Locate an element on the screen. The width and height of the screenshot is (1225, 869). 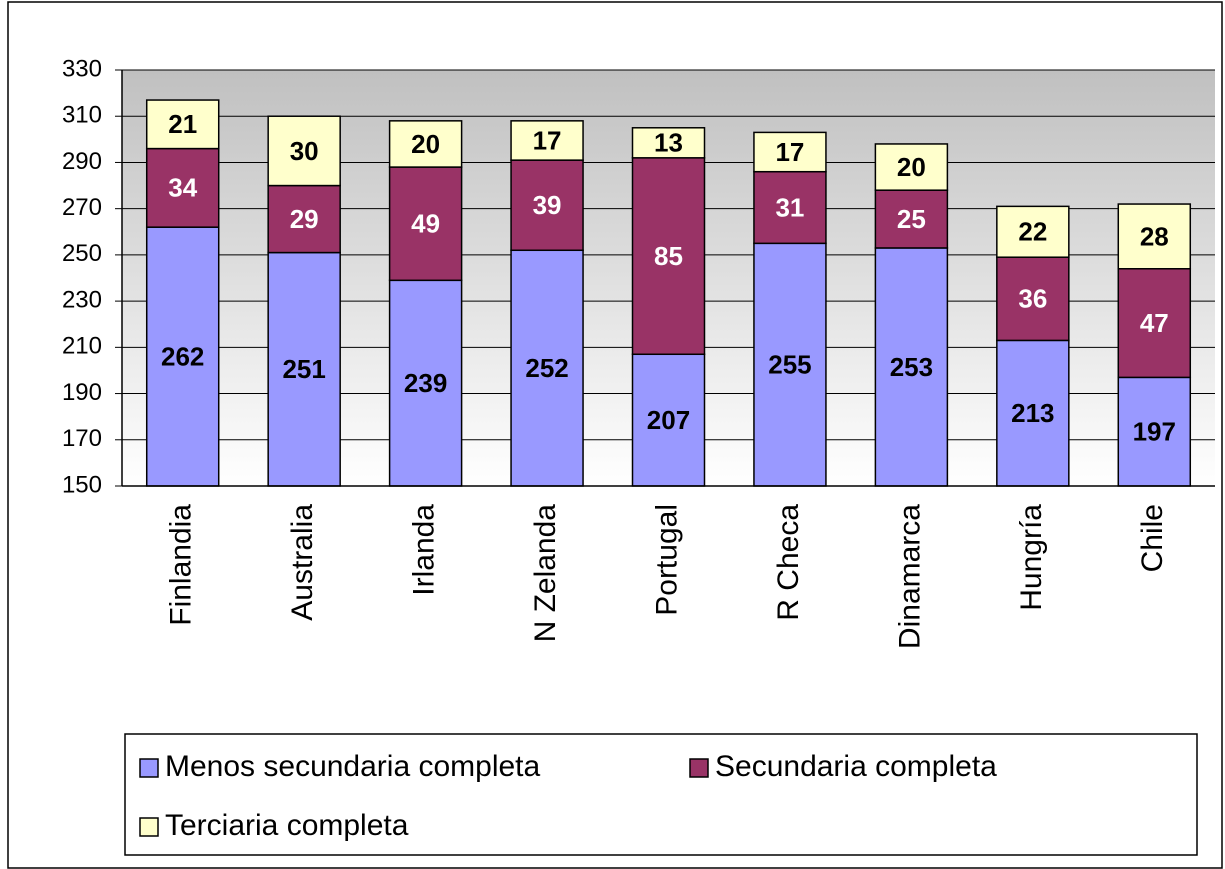
data-label: 49 is located at coordinates (425, 224).